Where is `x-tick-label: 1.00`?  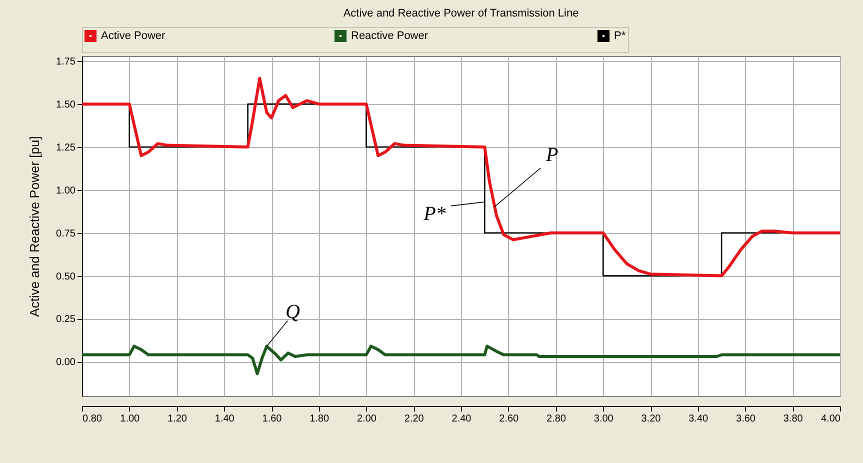 x-tick-label: 1.00 is located at coordinates (130, 419).